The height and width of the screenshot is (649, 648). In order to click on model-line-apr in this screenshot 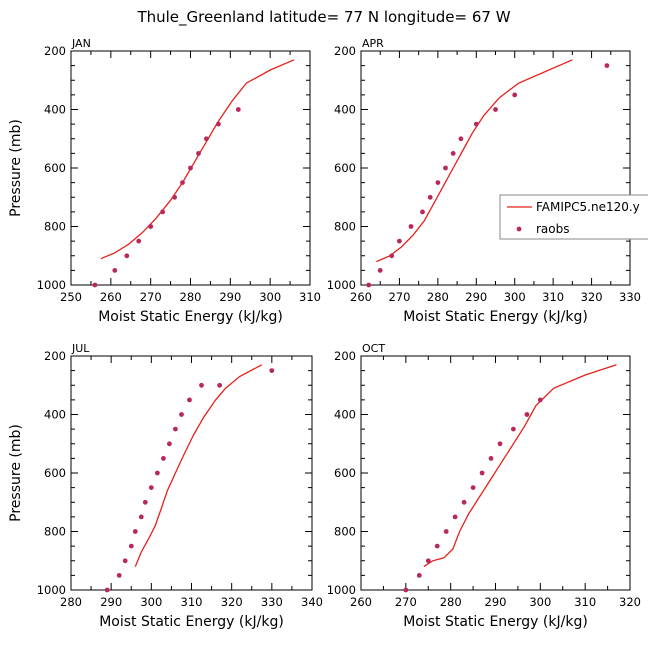, I will do `click(474, 161)`.